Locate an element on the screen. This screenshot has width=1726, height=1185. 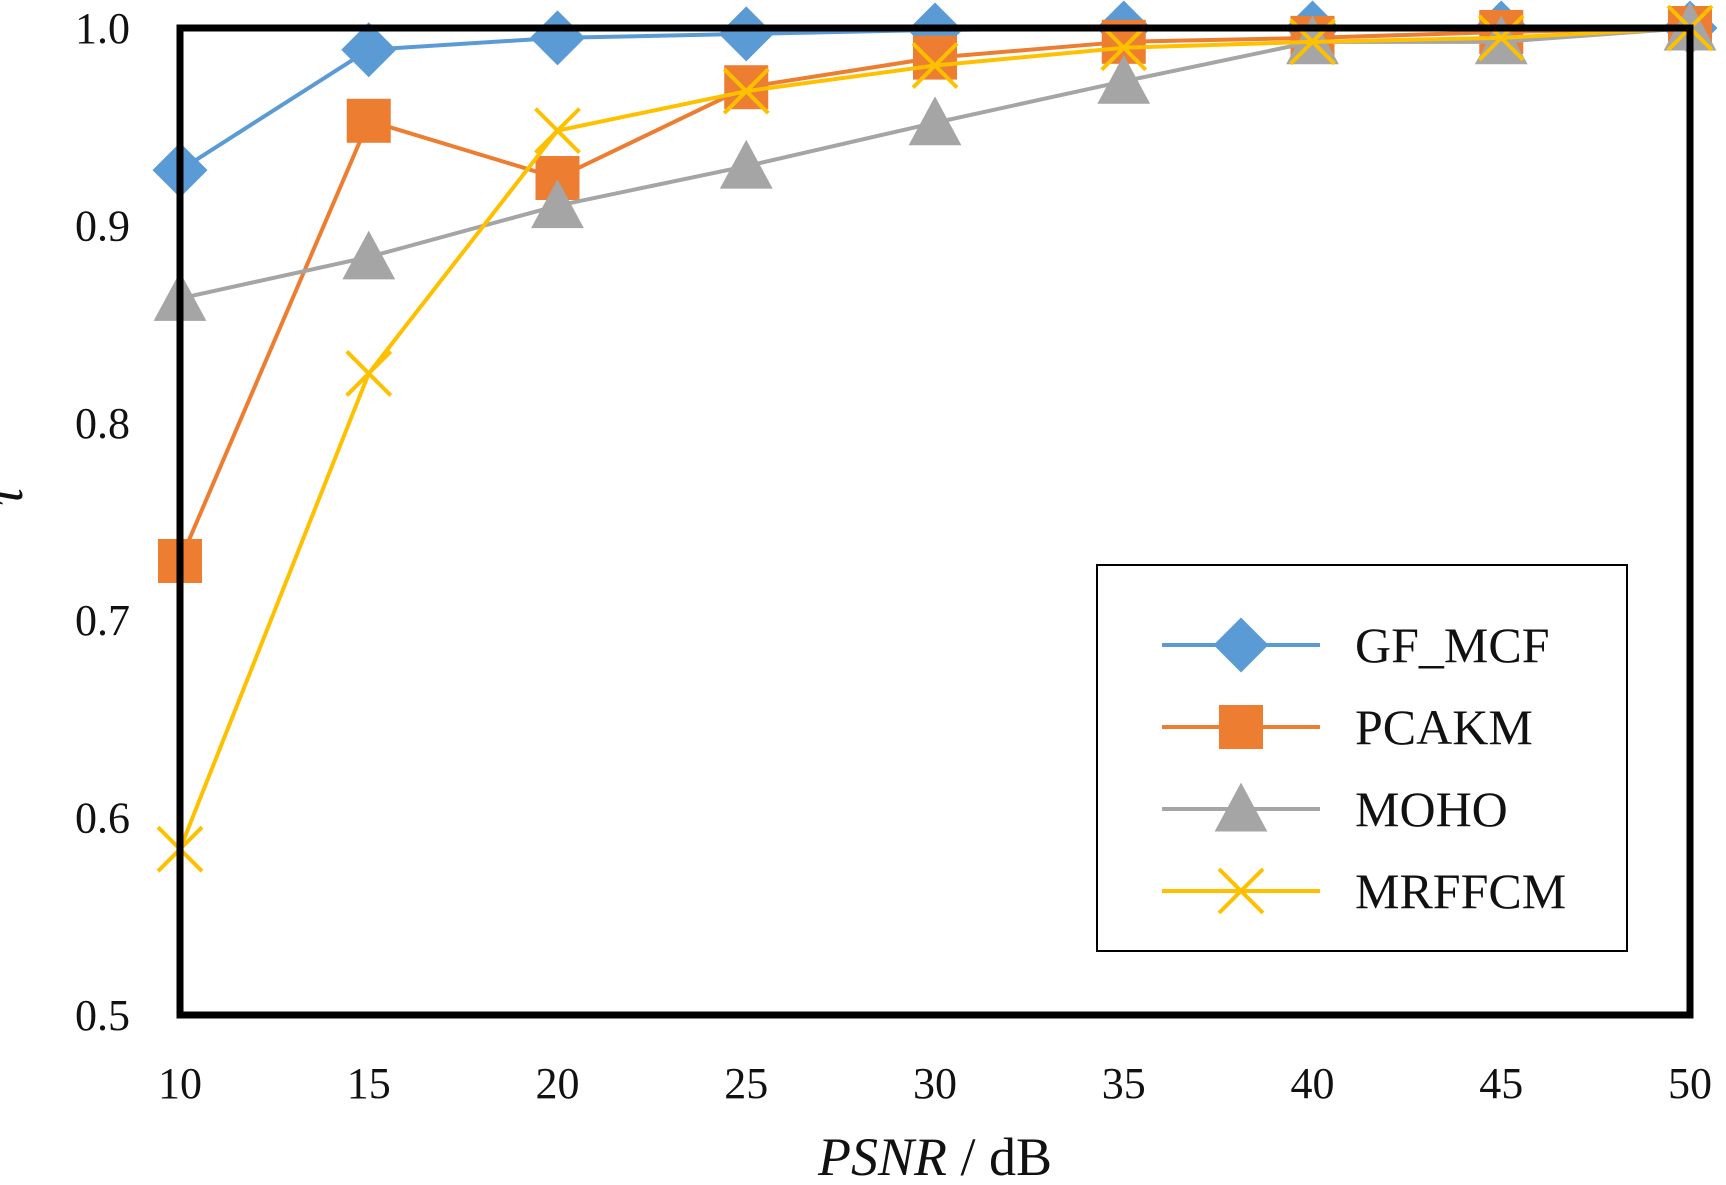
y-tick-label: 0.8 is located at coordinates (102, 423).